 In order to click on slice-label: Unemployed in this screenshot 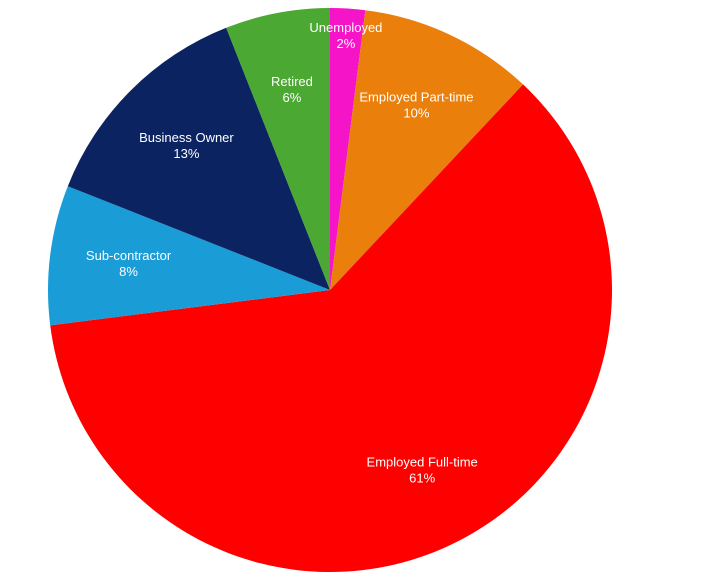, I will do `click(345, 27)`.